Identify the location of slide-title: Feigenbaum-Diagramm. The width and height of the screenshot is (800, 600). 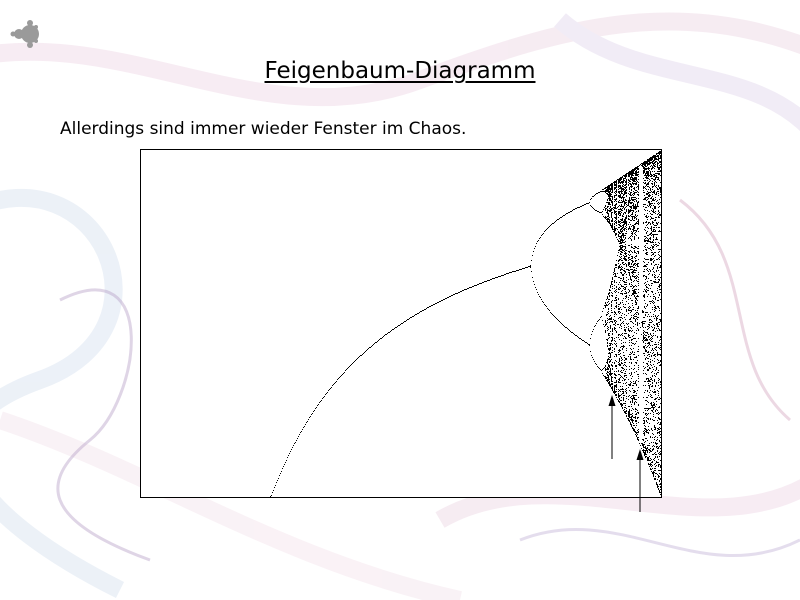
(400, 71).